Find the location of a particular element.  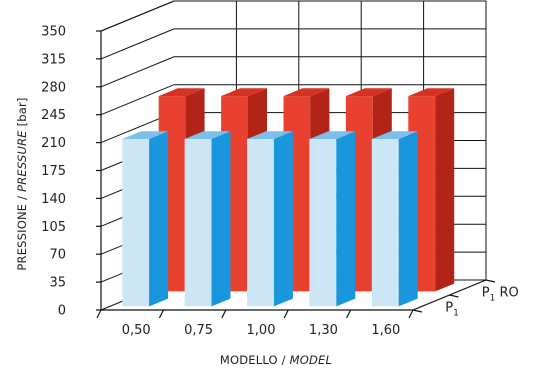

y-tick-label-315: 315 is located at coordinates (53, 59).